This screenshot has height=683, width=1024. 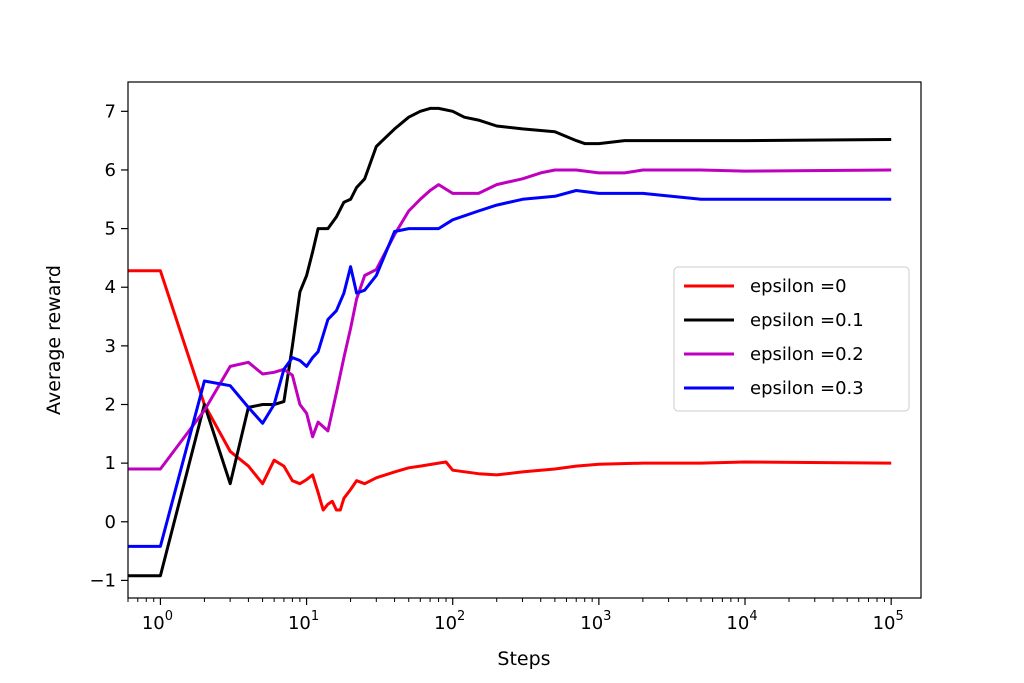 What do you see at coordinates (523, 659) in the screenshot?
I see `x-axis-label: Steps` at bounding box center [523, 659].